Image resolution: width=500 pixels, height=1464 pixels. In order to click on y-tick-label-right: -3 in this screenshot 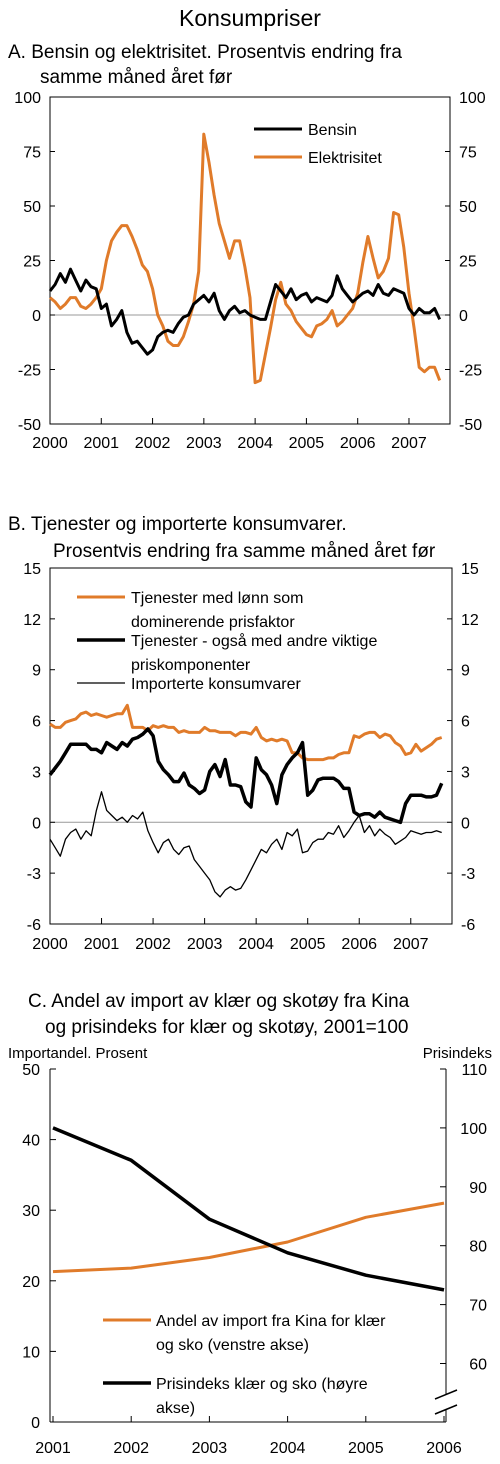, I will do `click(468, 874)`.